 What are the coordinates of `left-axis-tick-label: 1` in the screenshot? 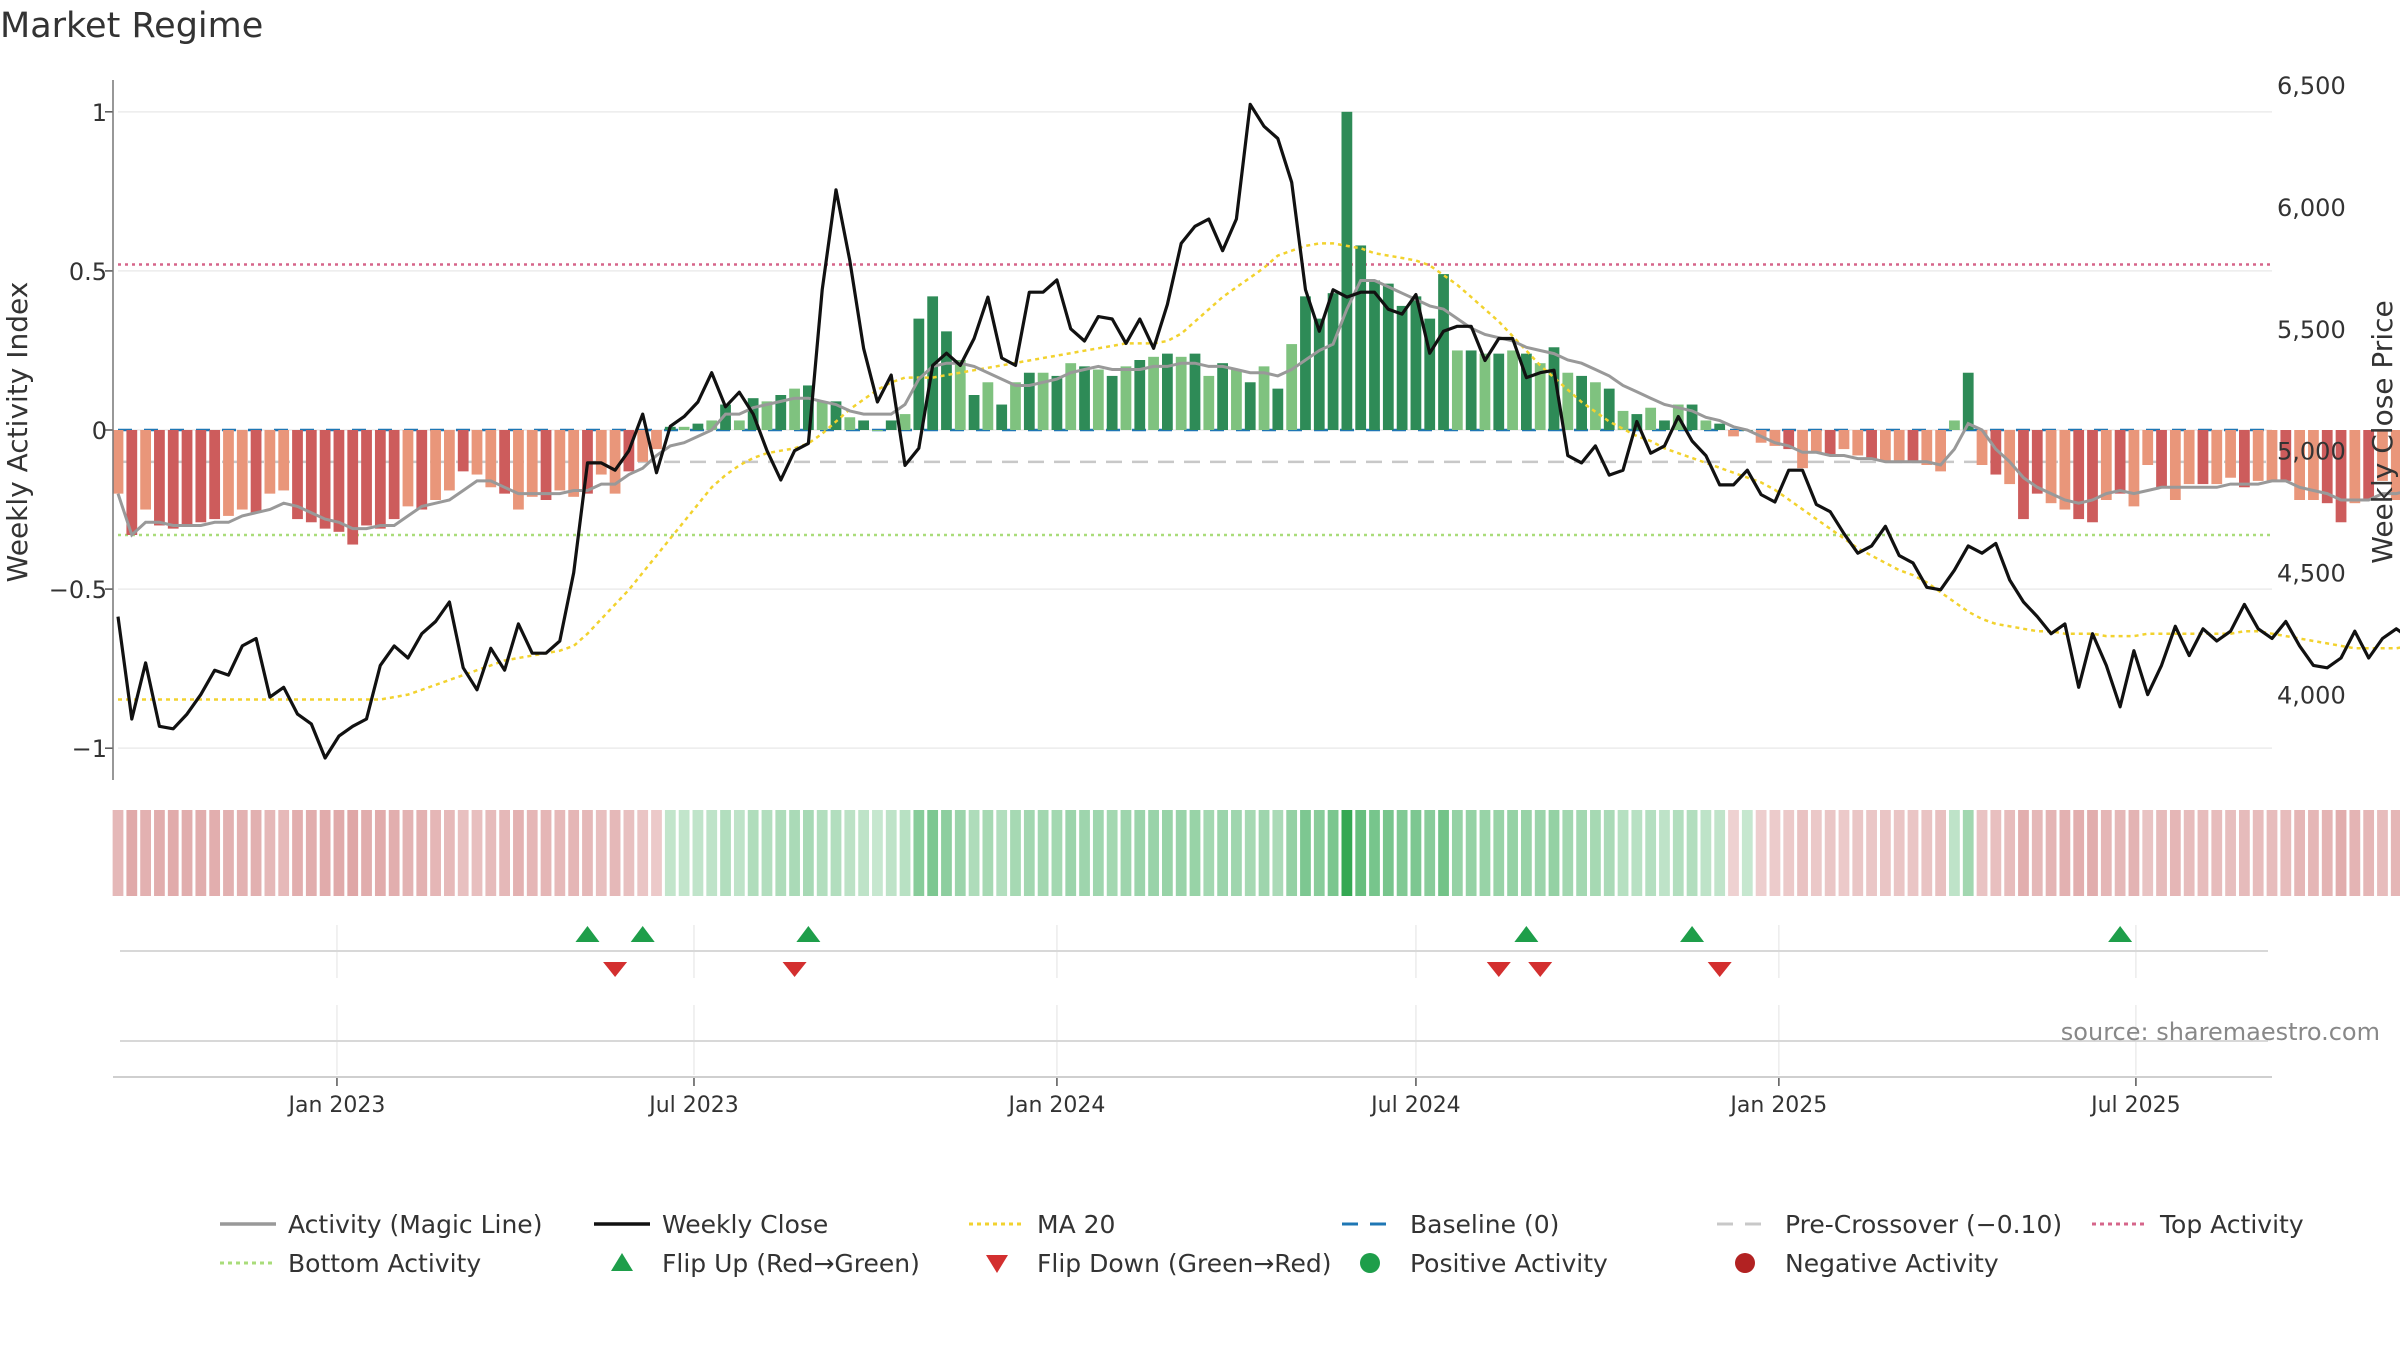 It's located at (99, 113).